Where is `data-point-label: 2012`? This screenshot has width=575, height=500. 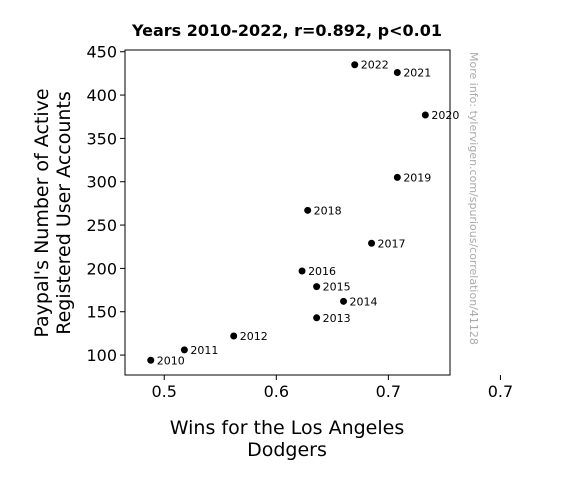
data-point-label: 2012 is located at coordinates (254, 336).